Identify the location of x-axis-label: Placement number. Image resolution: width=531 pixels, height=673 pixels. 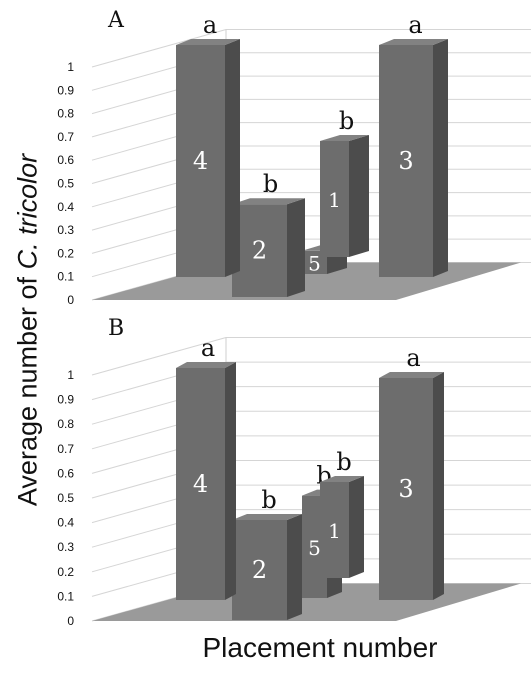
(320, 647).